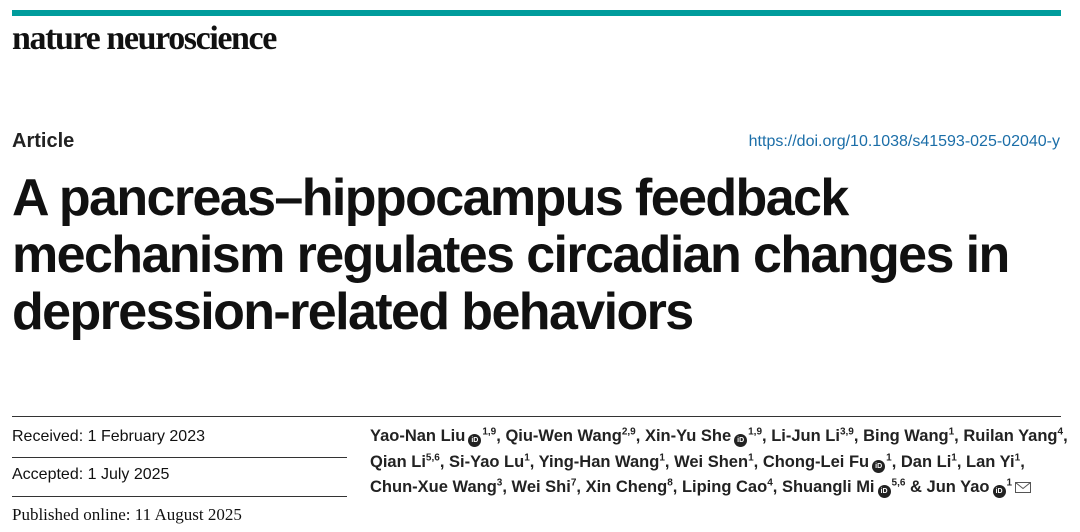 This screenshot has height=532, width=1080. Describe the element at coordinates (626, 487) in the screenshot. I see `author-name: Xin Cheng` at that location.